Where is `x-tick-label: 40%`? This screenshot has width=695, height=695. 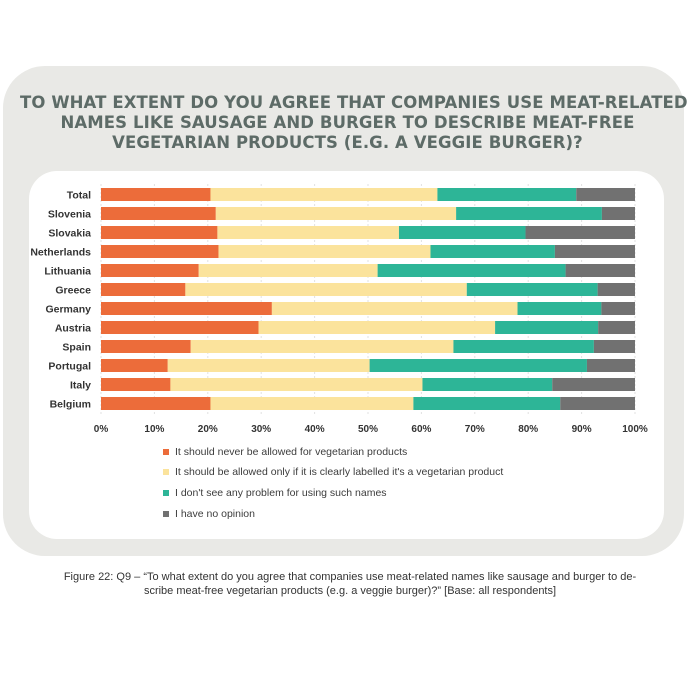
x-tick-label: 40% is located at coordinates (315, 429).